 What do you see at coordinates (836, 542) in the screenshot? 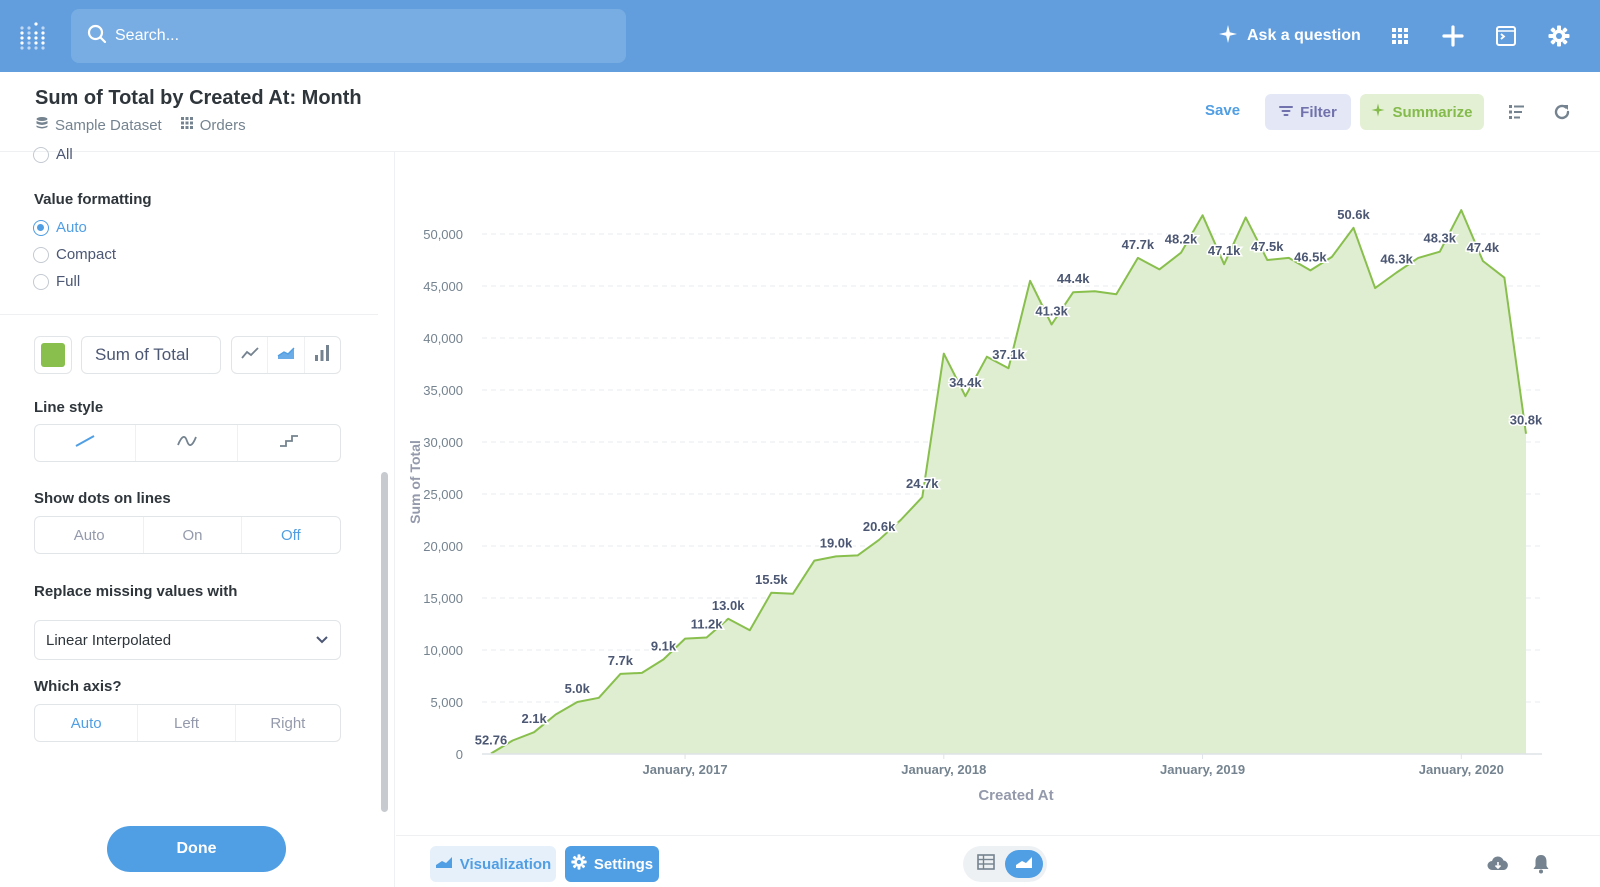
I see `data-label: 19.0k` at bounding box center [836, 542].